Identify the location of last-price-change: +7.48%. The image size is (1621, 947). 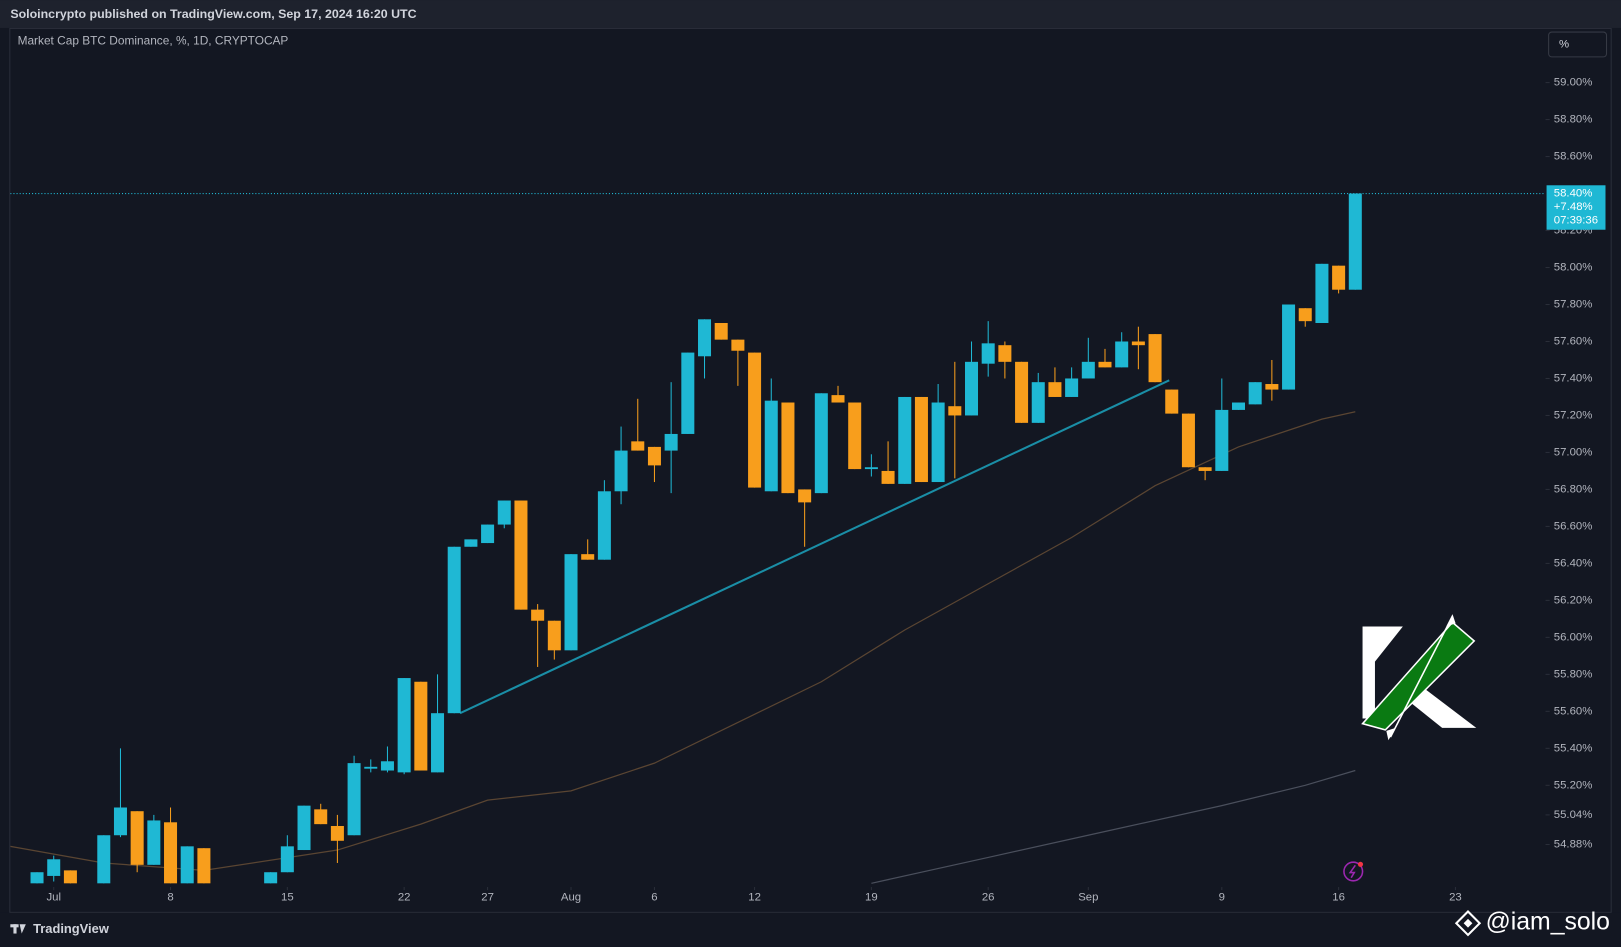
(1573, 207).